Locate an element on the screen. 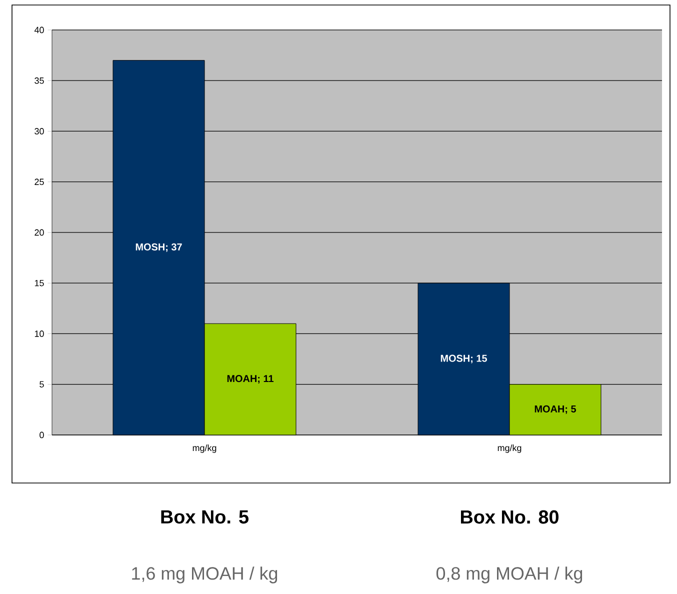 This screenshot has width=677, height=594. y-tick-label: 15 is located at coordinates (39, 283).